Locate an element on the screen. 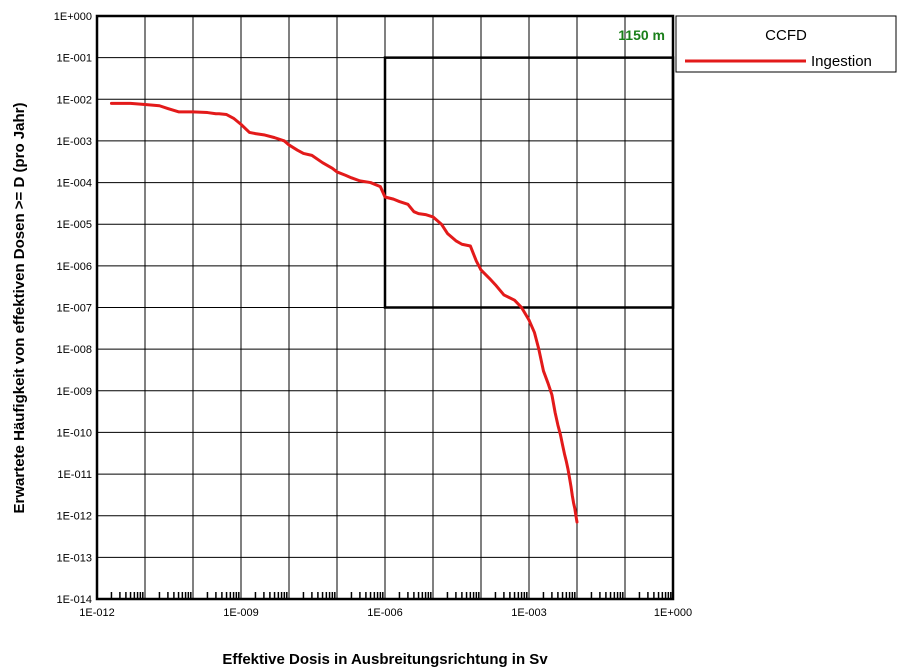 Image resolution: width=902 pixels, height=671 pixels. y-tick-label: 1E-009 is located at coordinates (74, 392).